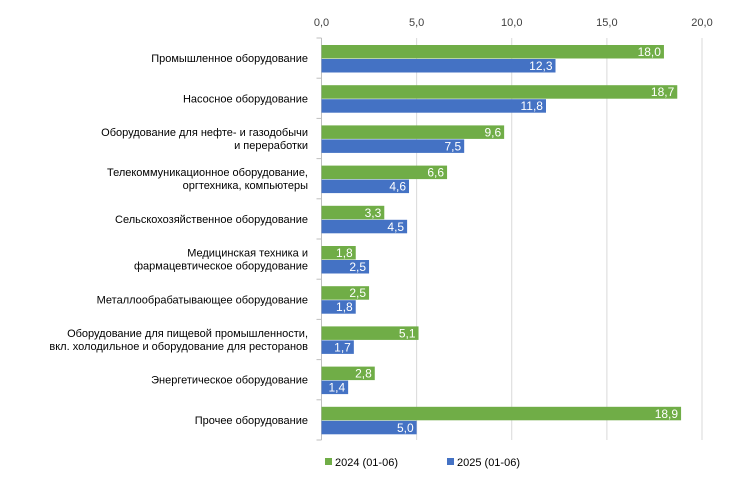 Image resolution: width=740 pixels, height=481 pixels. I want to click on data-label: 1,4, so click(336, 388).